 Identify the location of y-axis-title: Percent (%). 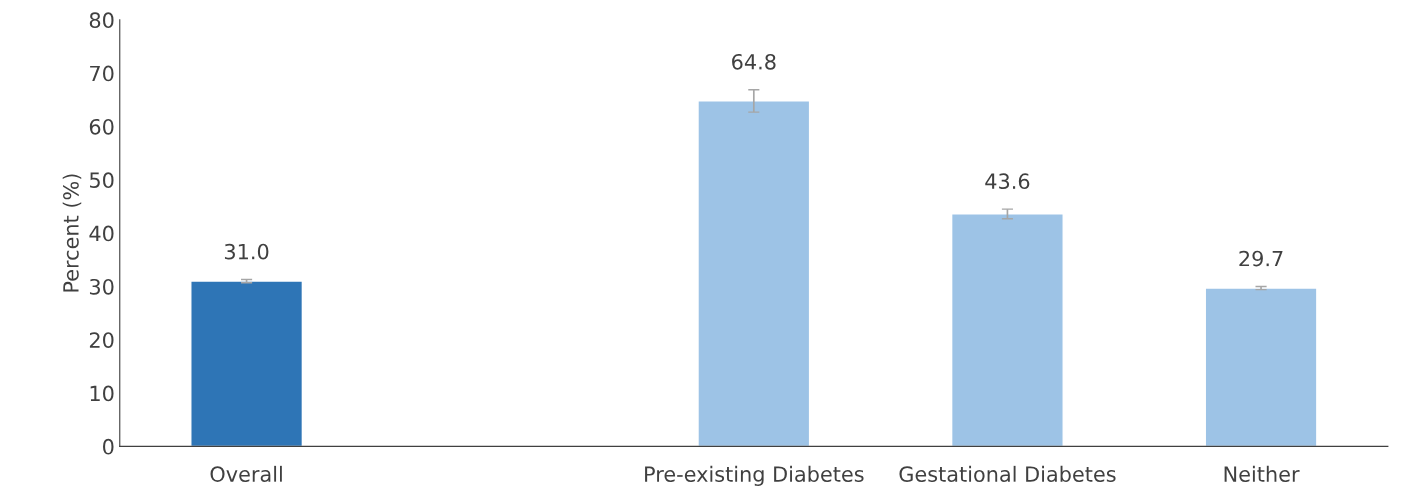
(72, 233).